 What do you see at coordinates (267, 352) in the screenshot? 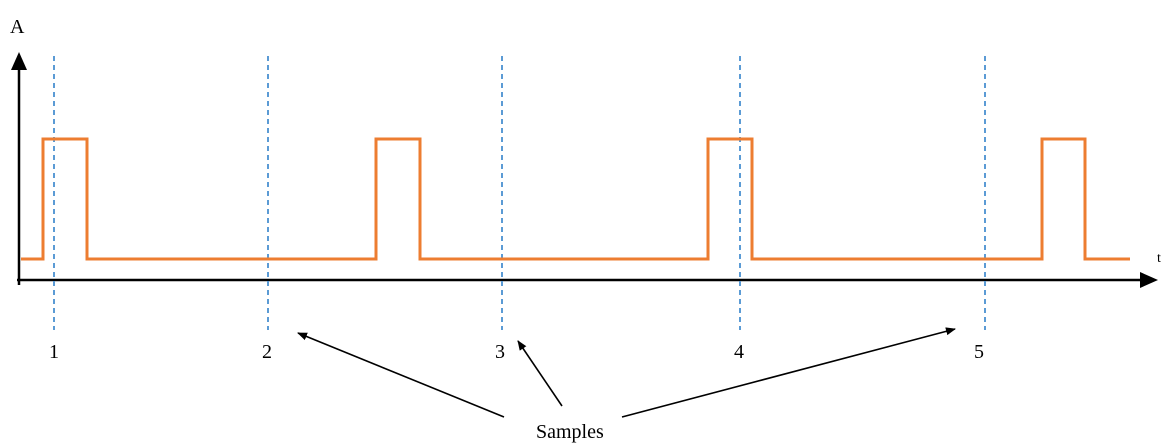
I see `sample-label-2: 2` at bounding box center [267, 352].